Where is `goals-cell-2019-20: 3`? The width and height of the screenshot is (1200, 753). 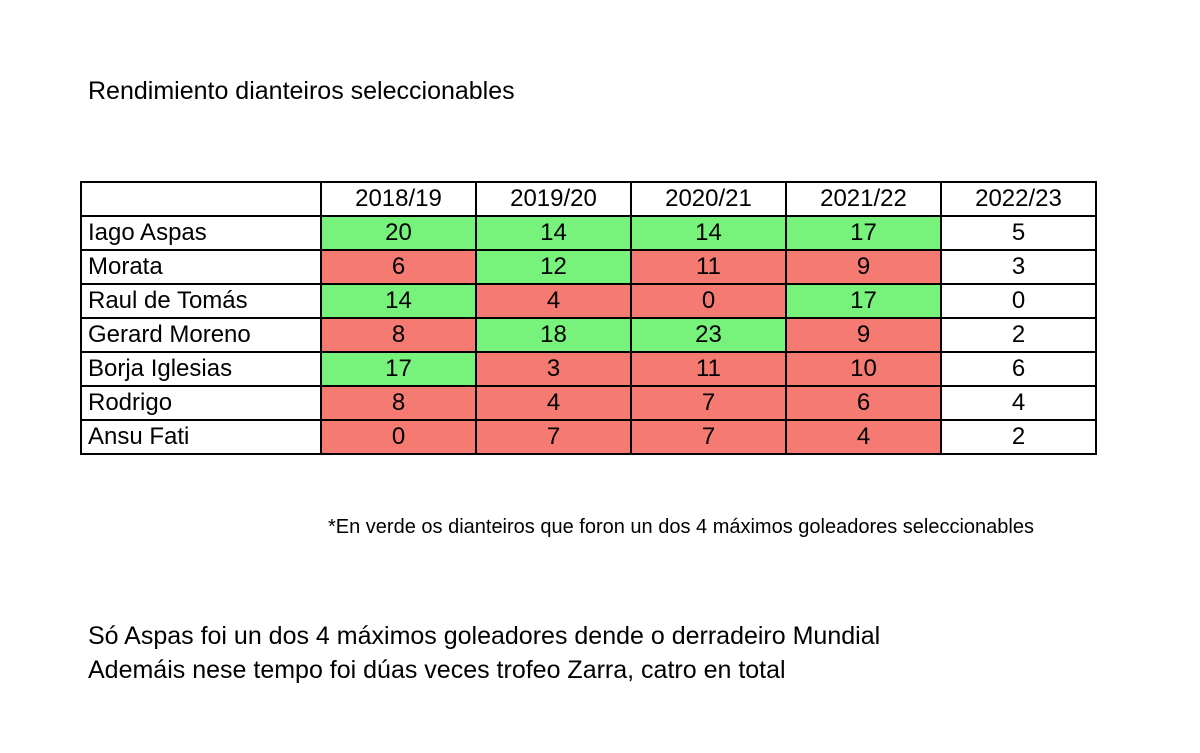
goals-cell-2019-20: 3 is located at coordinates (553, 369).